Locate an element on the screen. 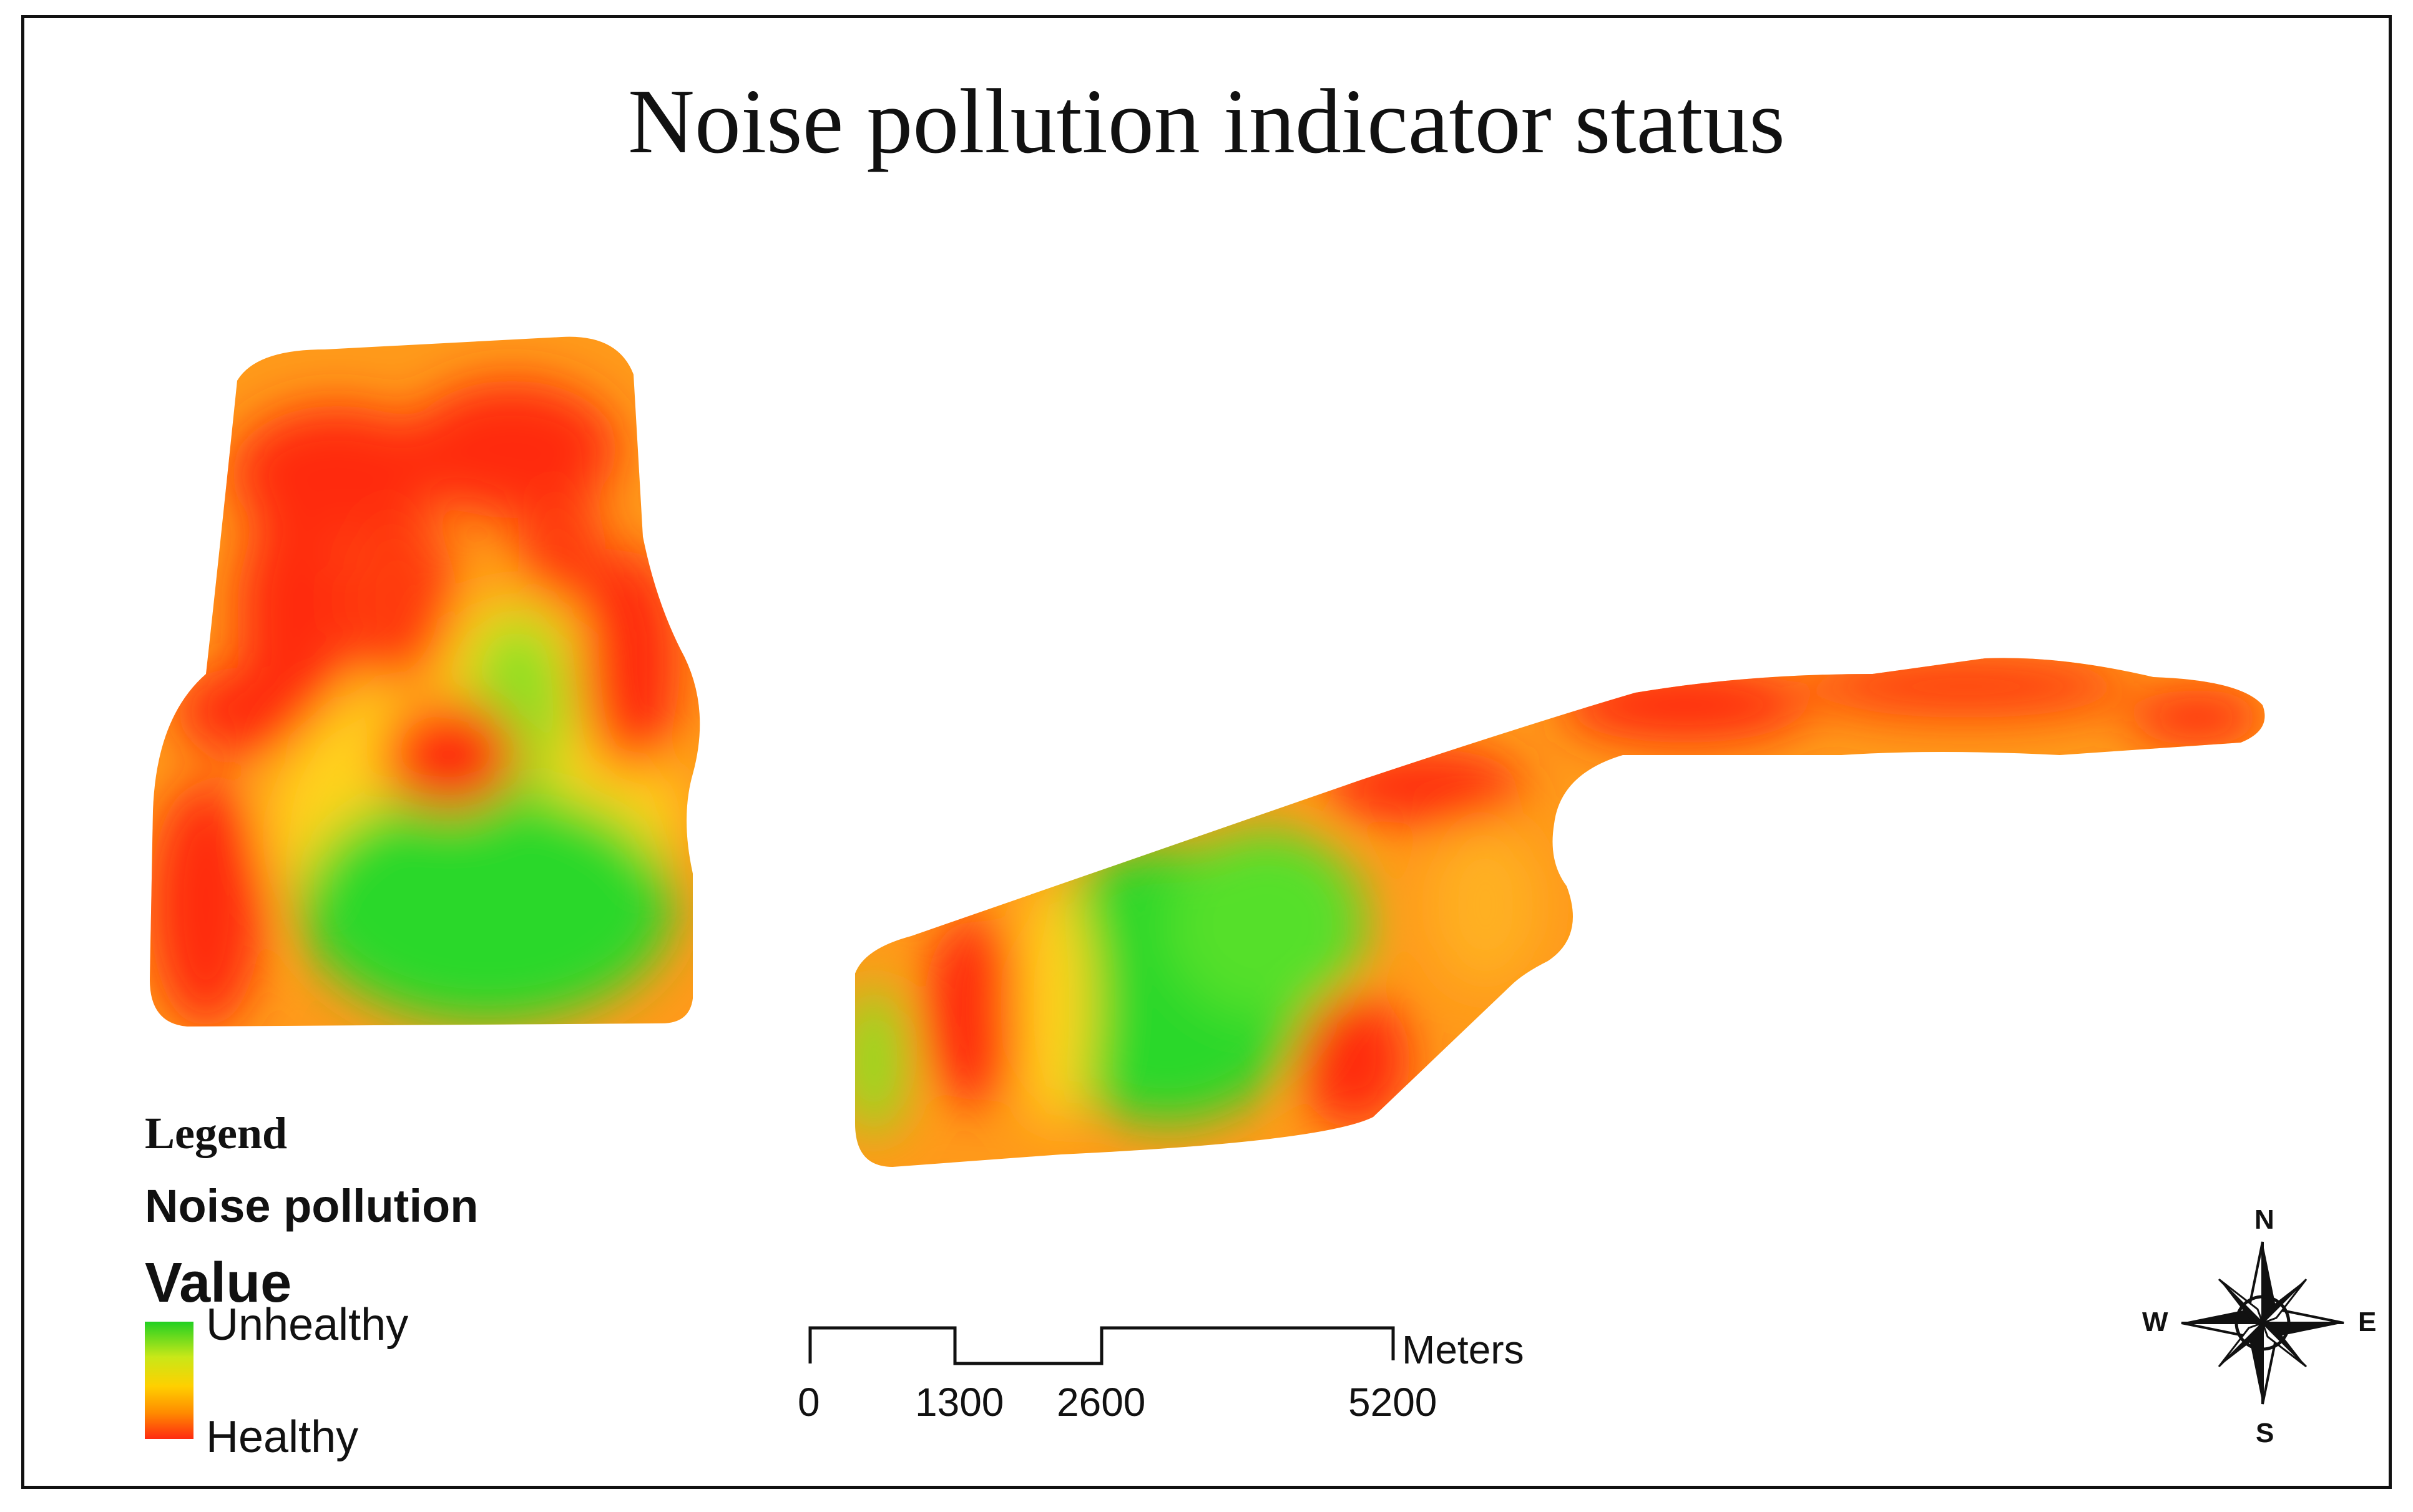  scale-unit: Meters is located at coordinates (1463, 1349).